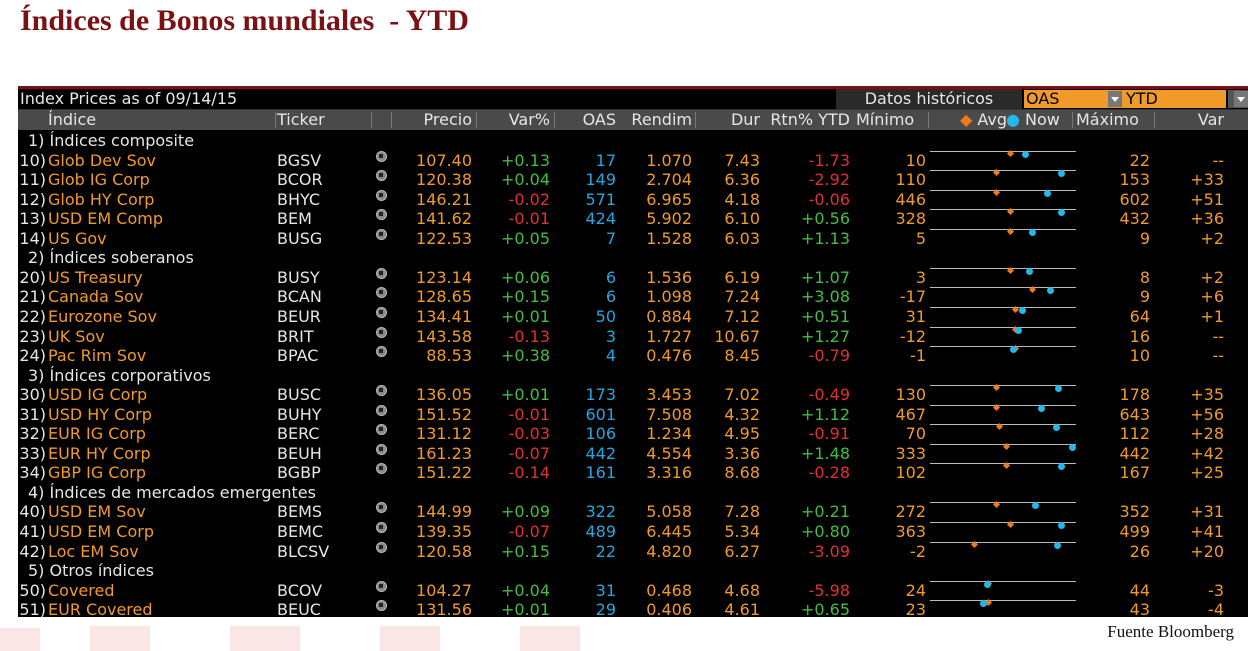 The image size is (1248, 651). I want to click on yield: 7.508, so click(669, 414).